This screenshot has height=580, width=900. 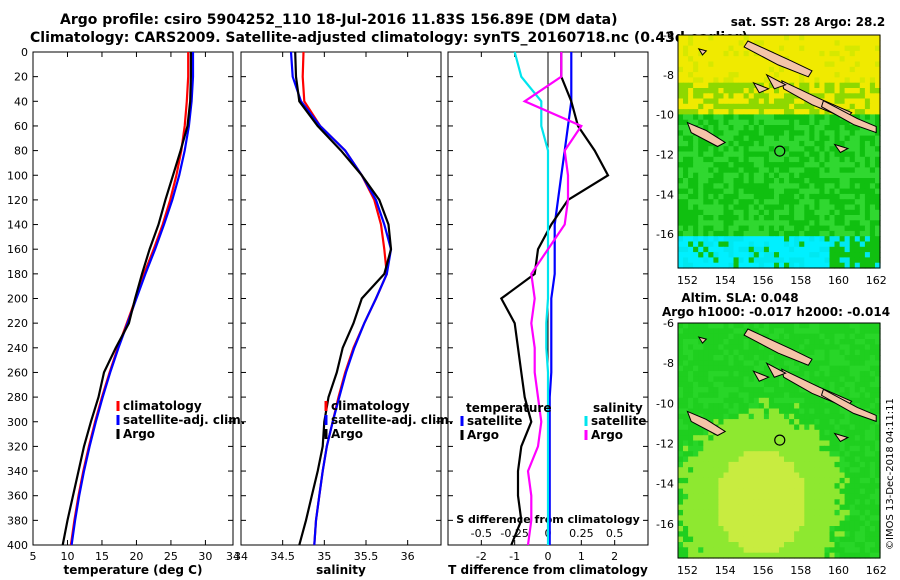 I want to click on series-line, so click(x=343, y=298).